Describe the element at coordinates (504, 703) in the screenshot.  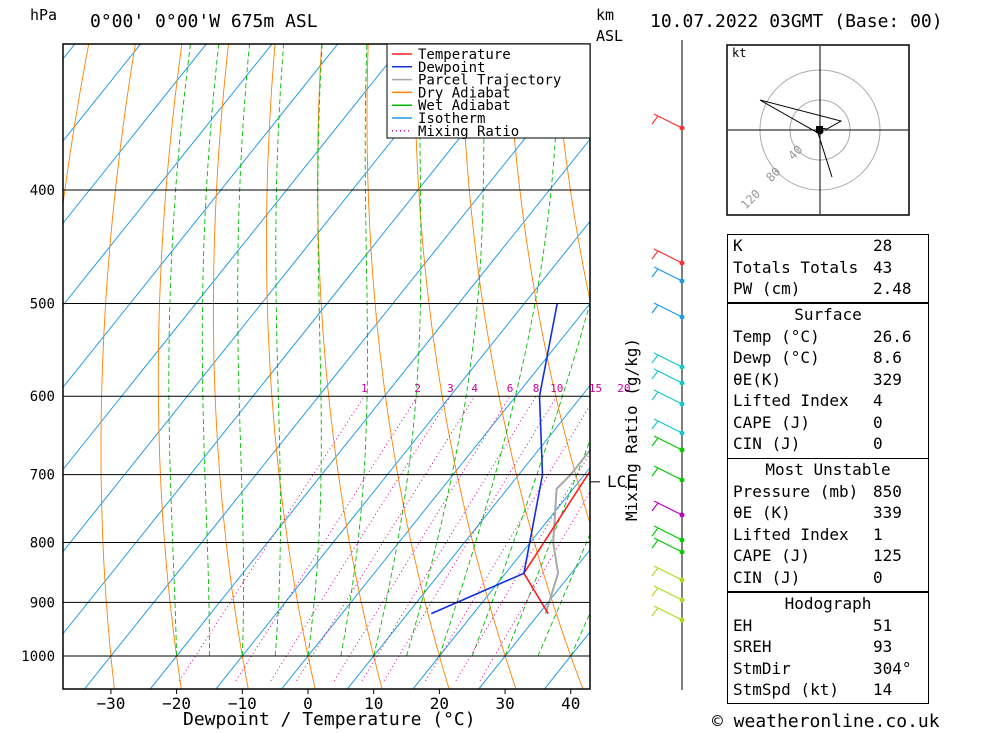
I see `x-tick-label: 30` at that location.